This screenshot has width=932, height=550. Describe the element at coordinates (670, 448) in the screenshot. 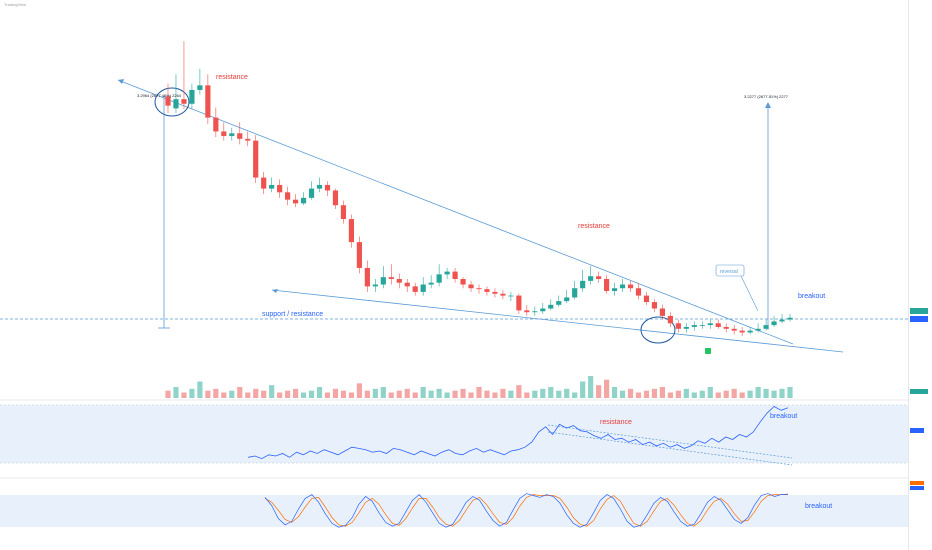

I see `rsi-channel-bottom` at that location.